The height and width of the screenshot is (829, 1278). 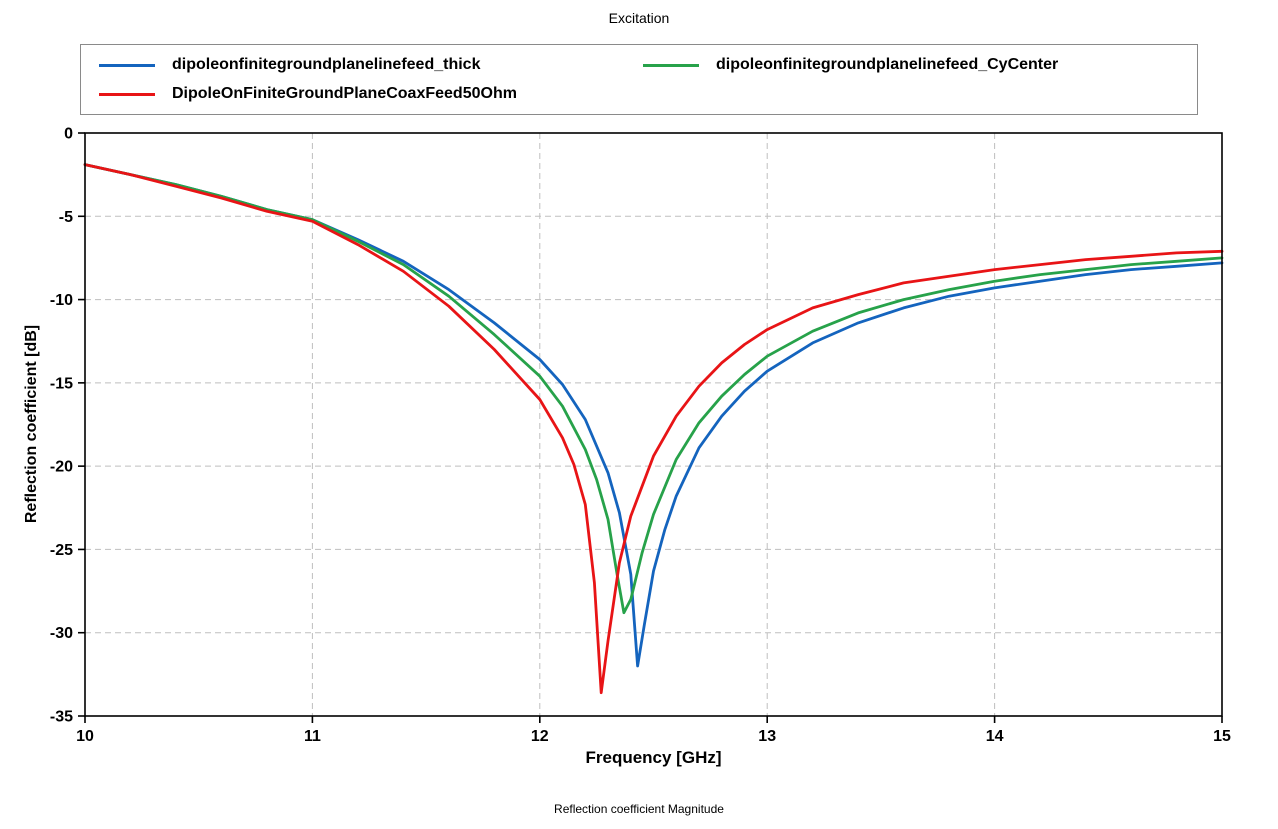 I want to click on y-tick-label: -15, so click(x=61, y=383).